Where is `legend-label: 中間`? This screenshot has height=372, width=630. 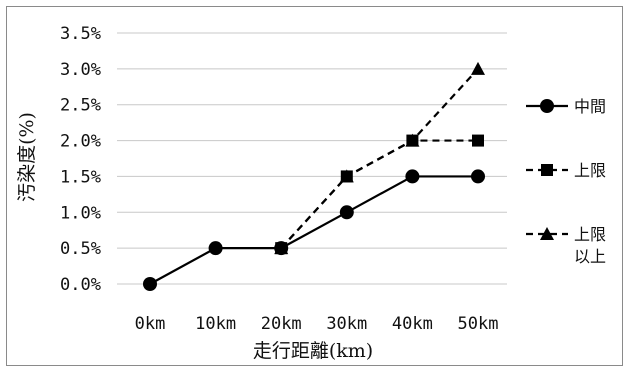
legend-label: 中間 is located at coordinates (590, 106).